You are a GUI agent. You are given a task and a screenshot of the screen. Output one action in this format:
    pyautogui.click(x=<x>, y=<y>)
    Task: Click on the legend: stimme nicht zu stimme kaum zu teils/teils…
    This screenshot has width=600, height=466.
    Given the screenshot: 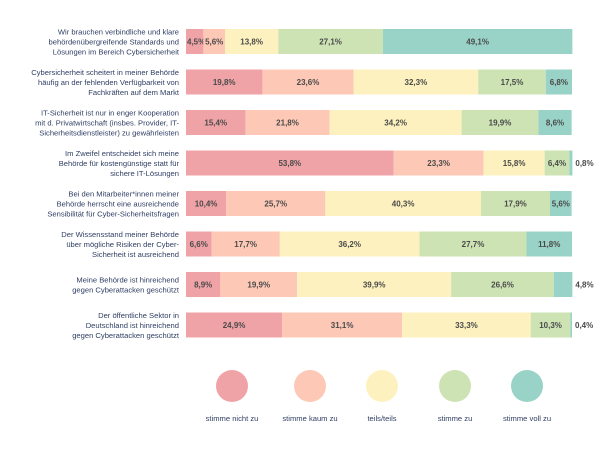 What is the action you would take?
    pyautogui.click(x=378, y=396)
    